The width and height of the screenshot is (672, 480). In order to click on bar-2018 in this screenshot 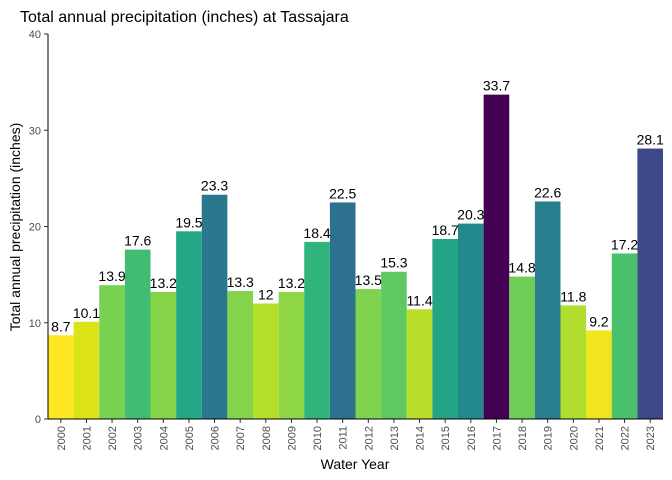, I will do `click(522, 347)`.